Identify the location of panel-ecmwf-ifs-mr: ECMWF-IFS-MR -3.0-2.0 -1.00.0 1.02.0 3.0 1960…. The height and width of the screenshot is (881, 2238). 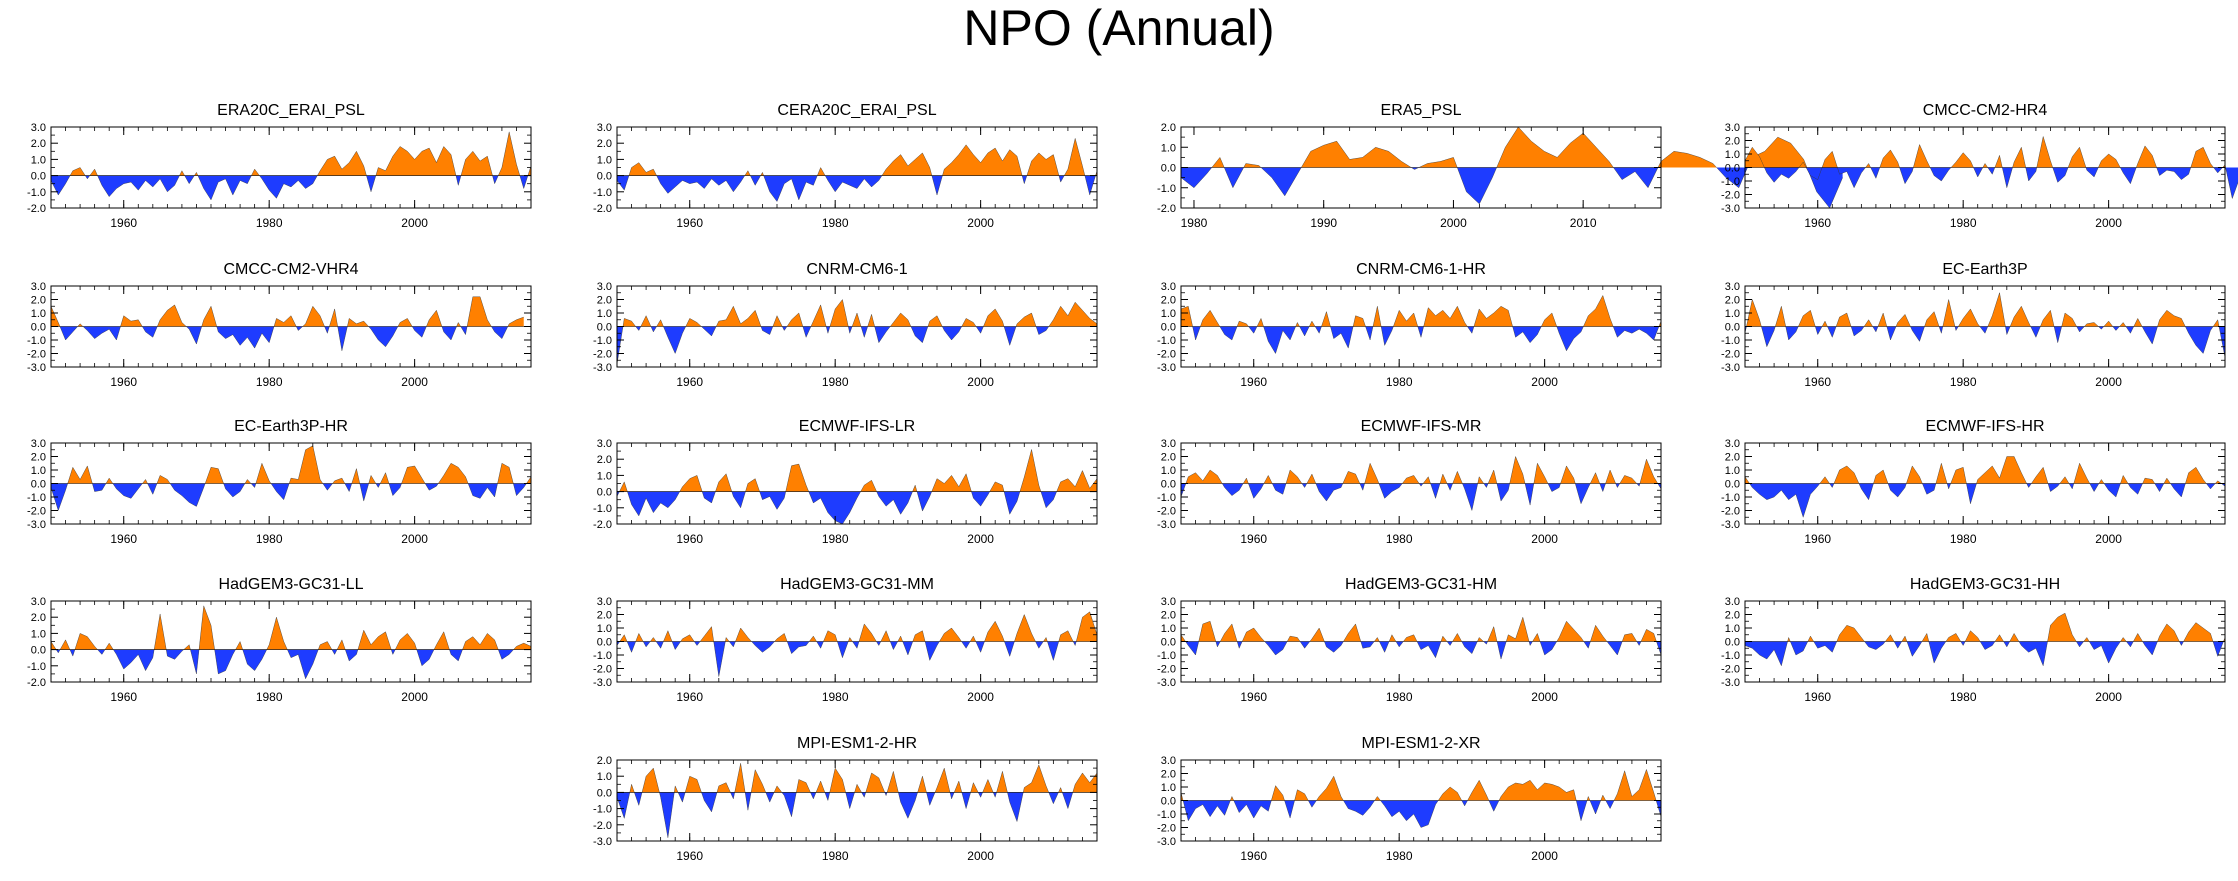
(1409, 482).